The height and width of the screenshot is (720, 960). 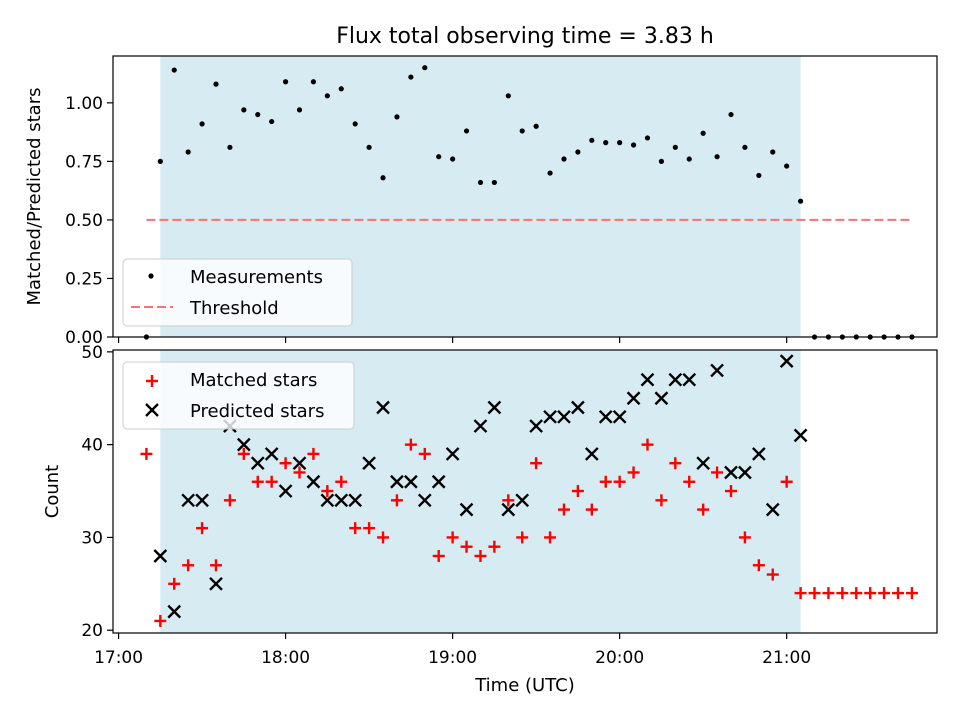 What do you see at coordinates (97, 492) in the screenshot?
I see `bottom-y-axis: 20 30 40 50` at bounding box center [97, 492].